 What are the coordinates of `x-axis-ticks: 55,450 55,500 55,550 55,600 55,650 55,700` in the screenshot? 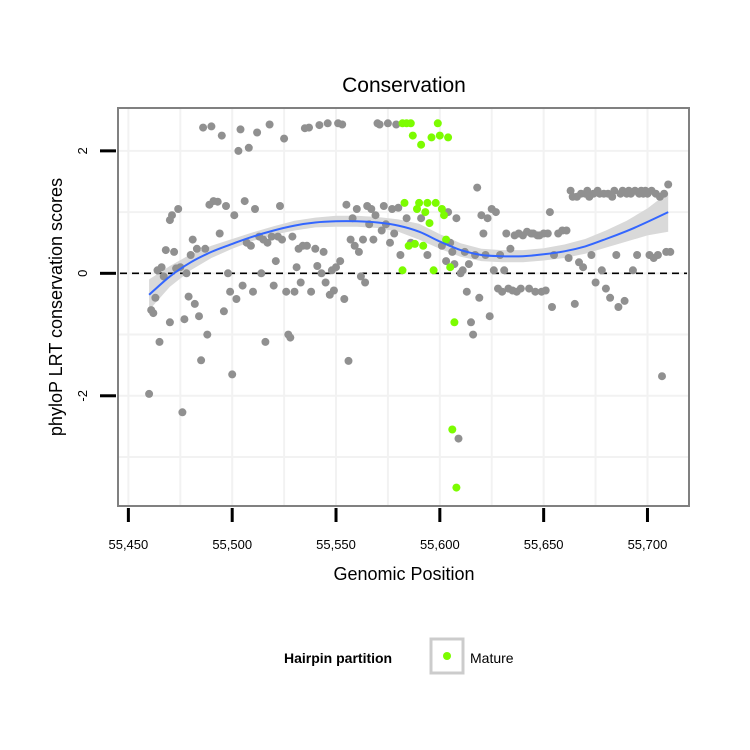 It's located at (387, 530).